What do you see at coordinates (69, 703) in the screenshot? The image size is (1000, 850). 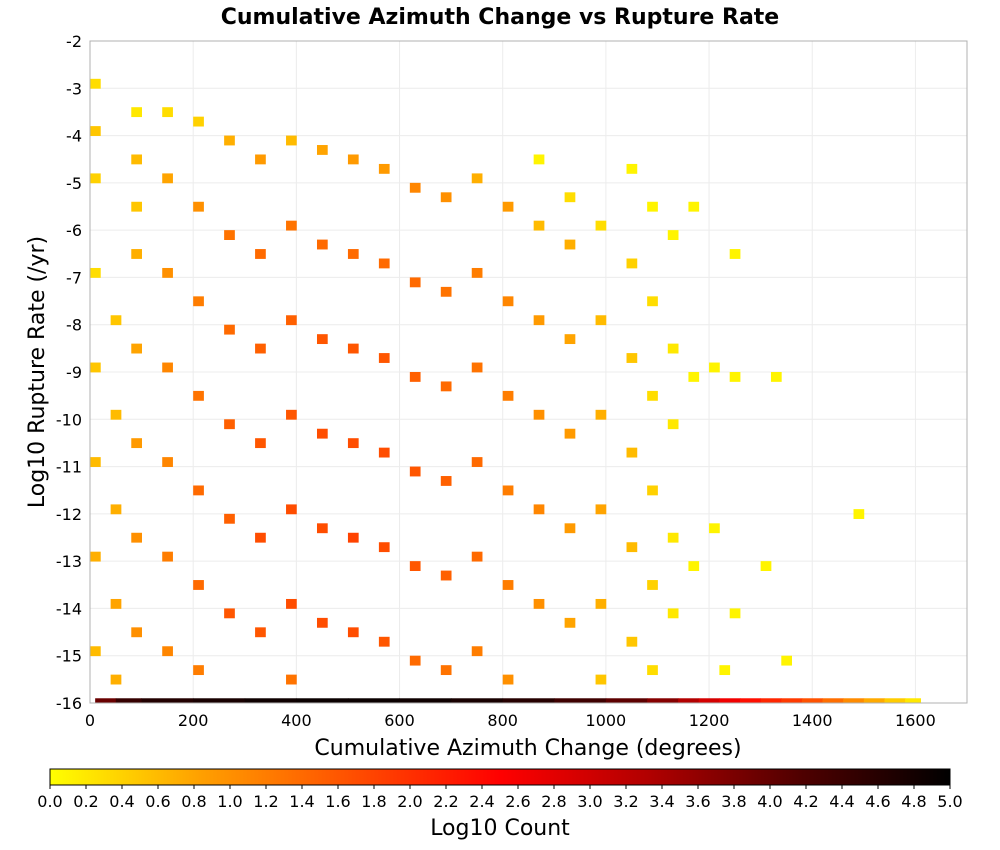 I see `y-tick-label: -16` at bounding box center [69, 703].